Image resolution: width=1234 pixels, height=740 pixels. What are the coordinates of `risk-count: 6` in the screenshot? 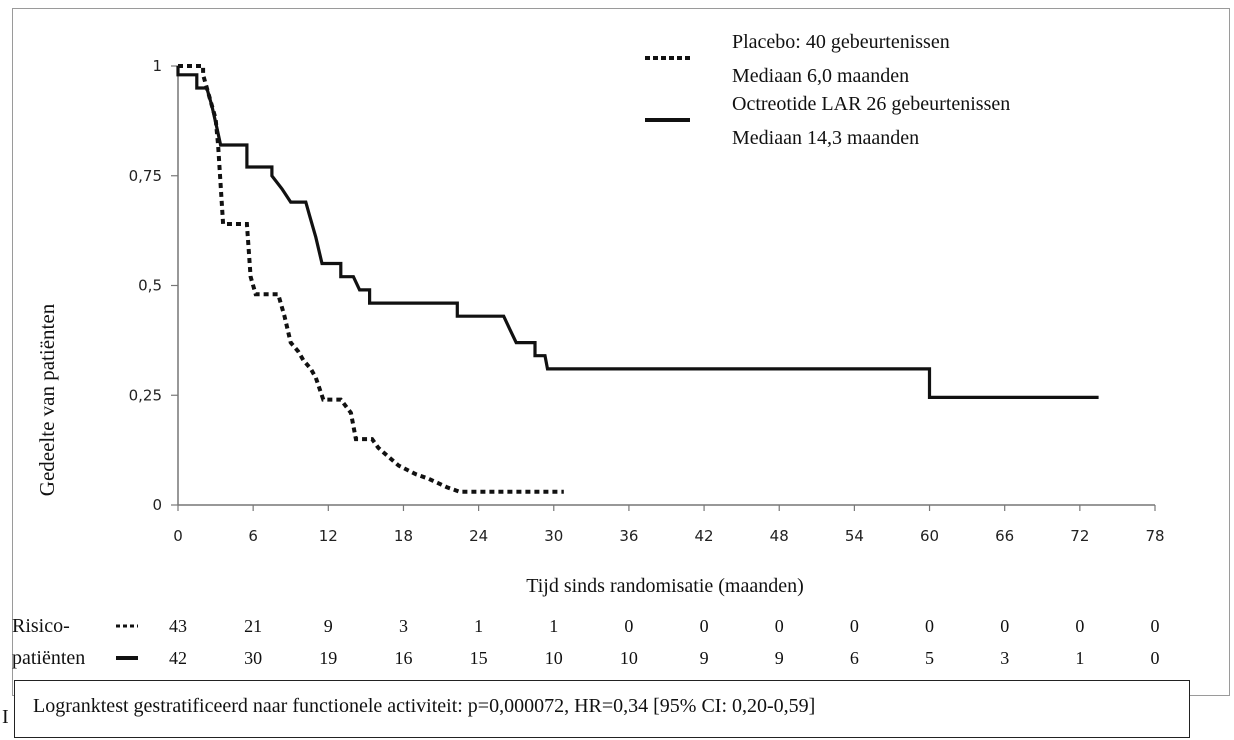 It's located at (854, 658).